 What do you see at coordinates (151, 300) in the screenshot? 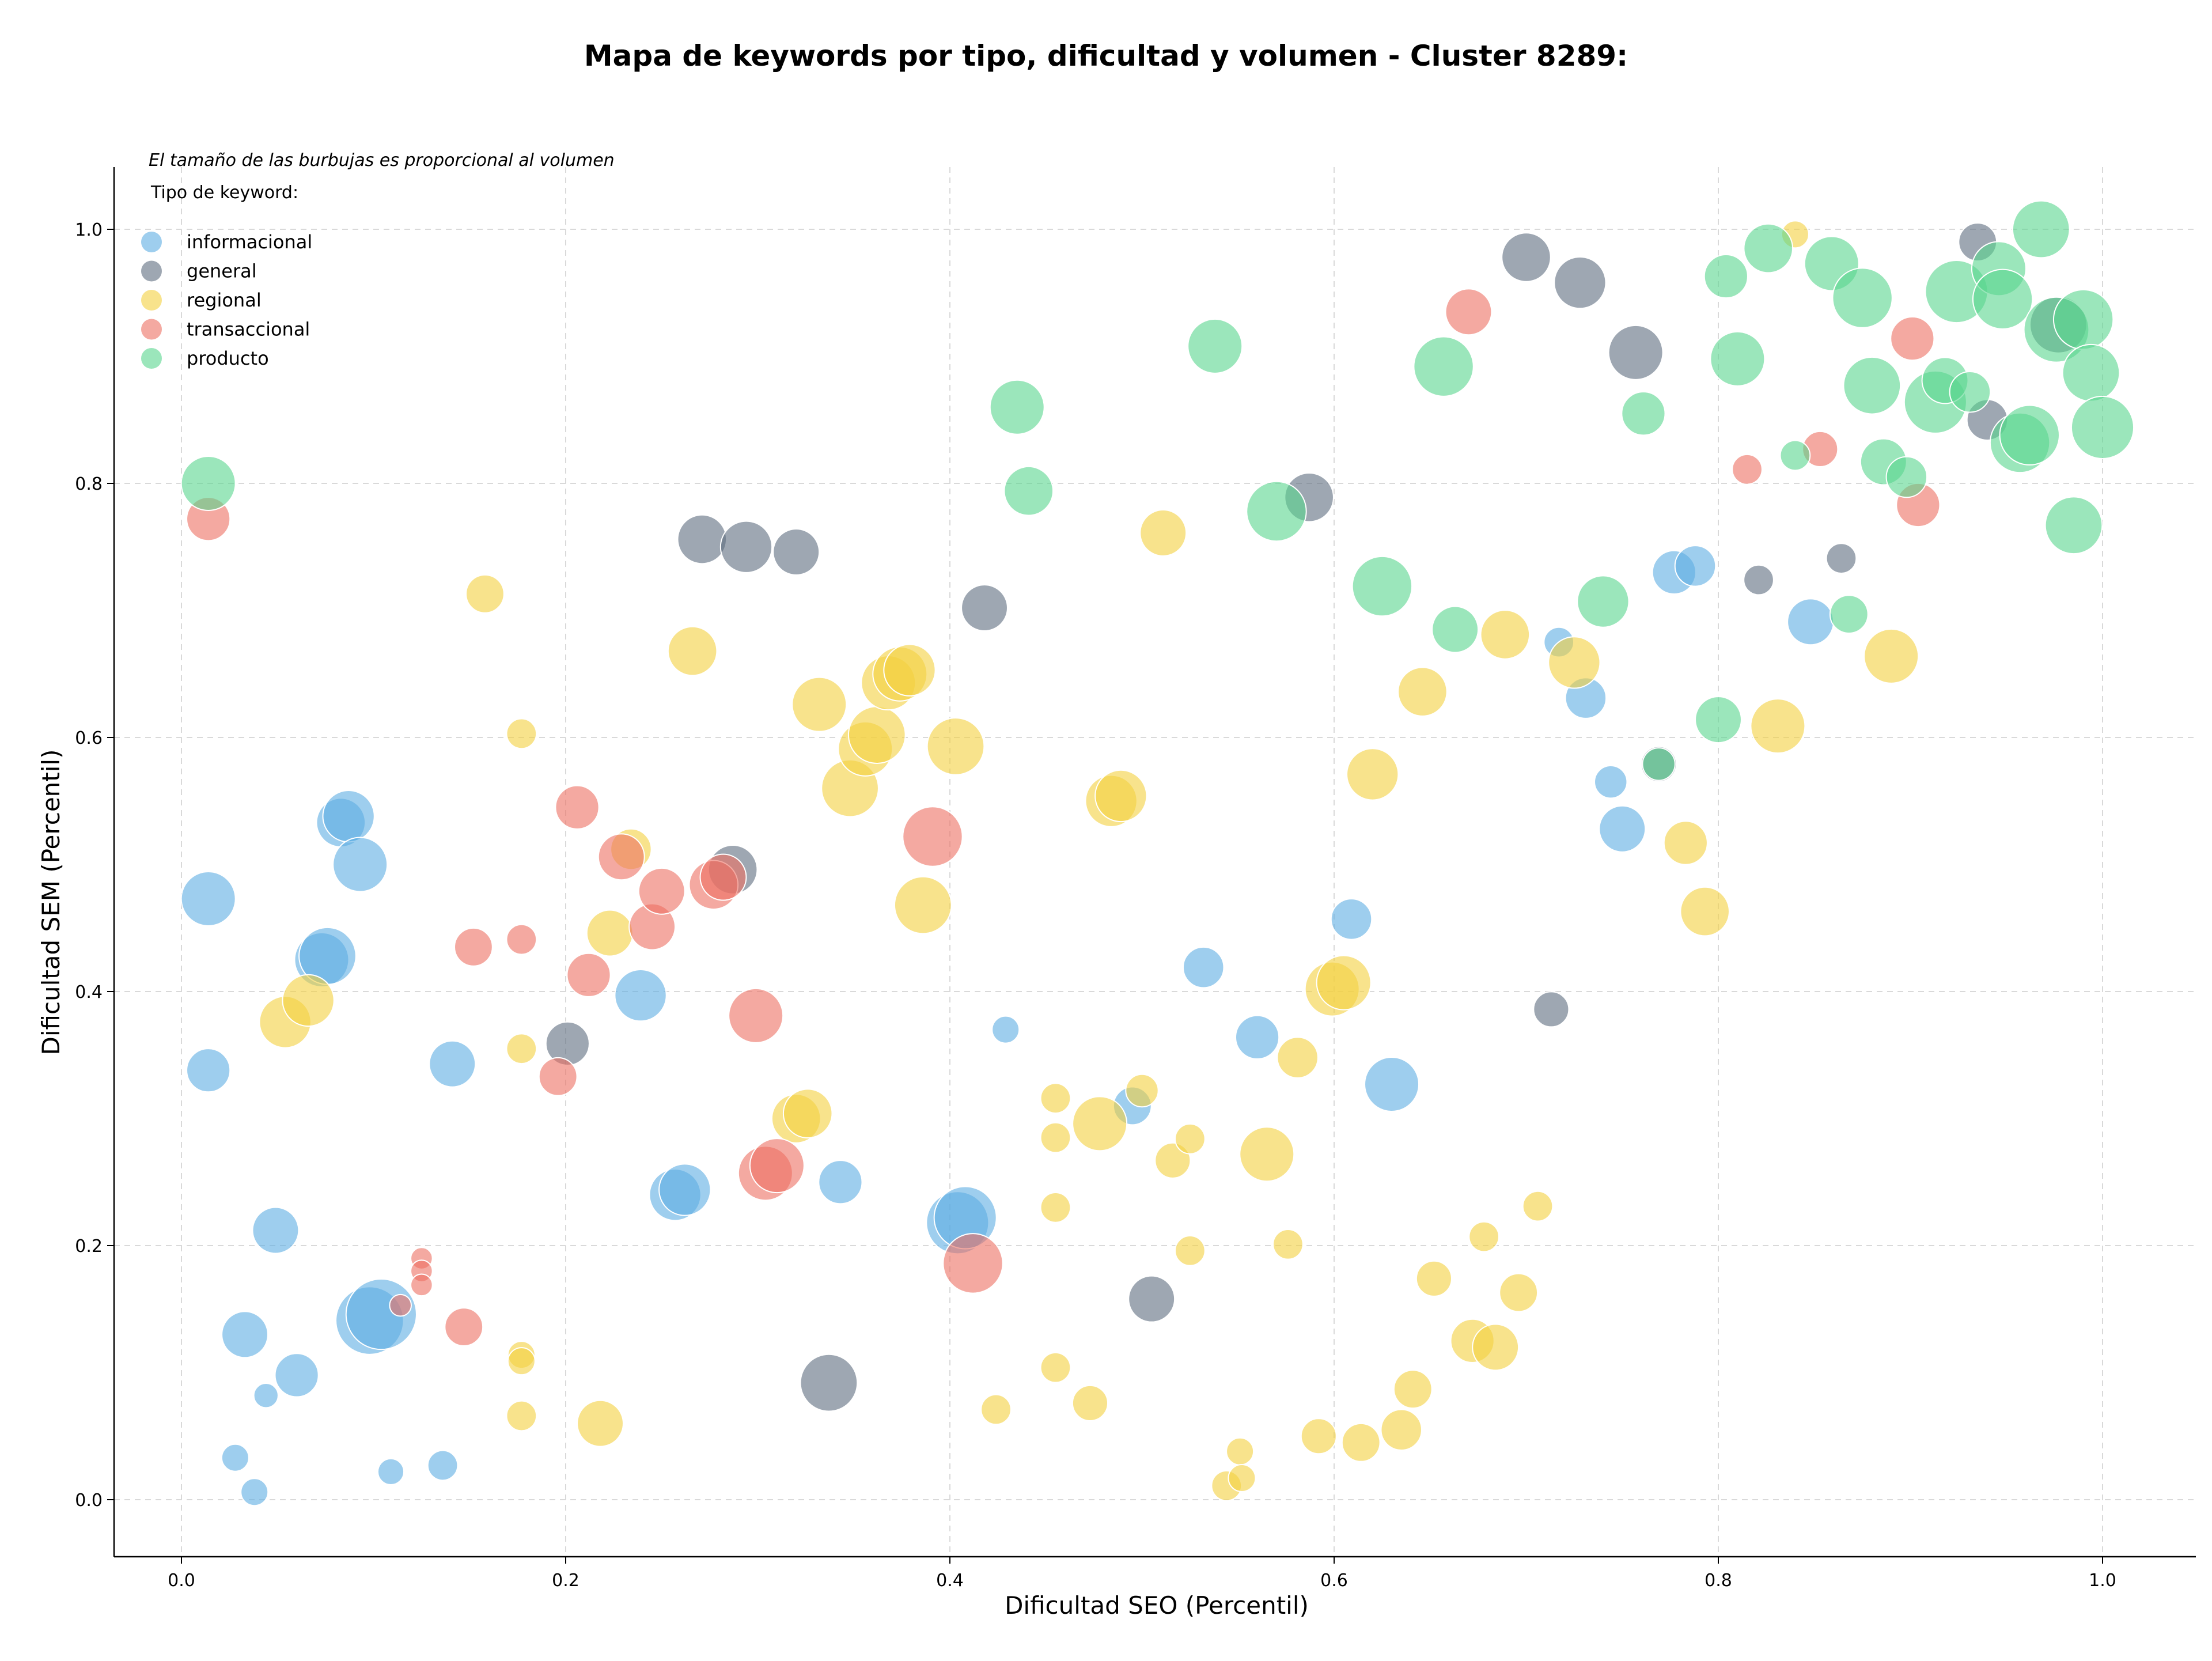
I see `legend-marker-regional` at bounding box center [151, 300].